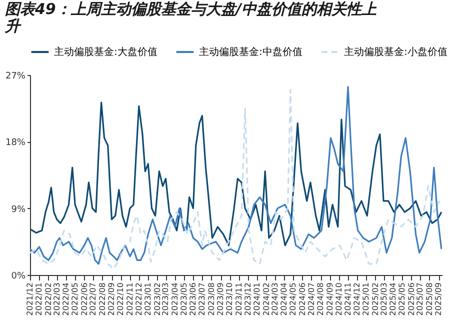 The image size is (455, 320). What do you see at coordinates (111, 299) in the screenshot?
I see `x-tick-label: 2022/09` at bounding box center [111, 299].